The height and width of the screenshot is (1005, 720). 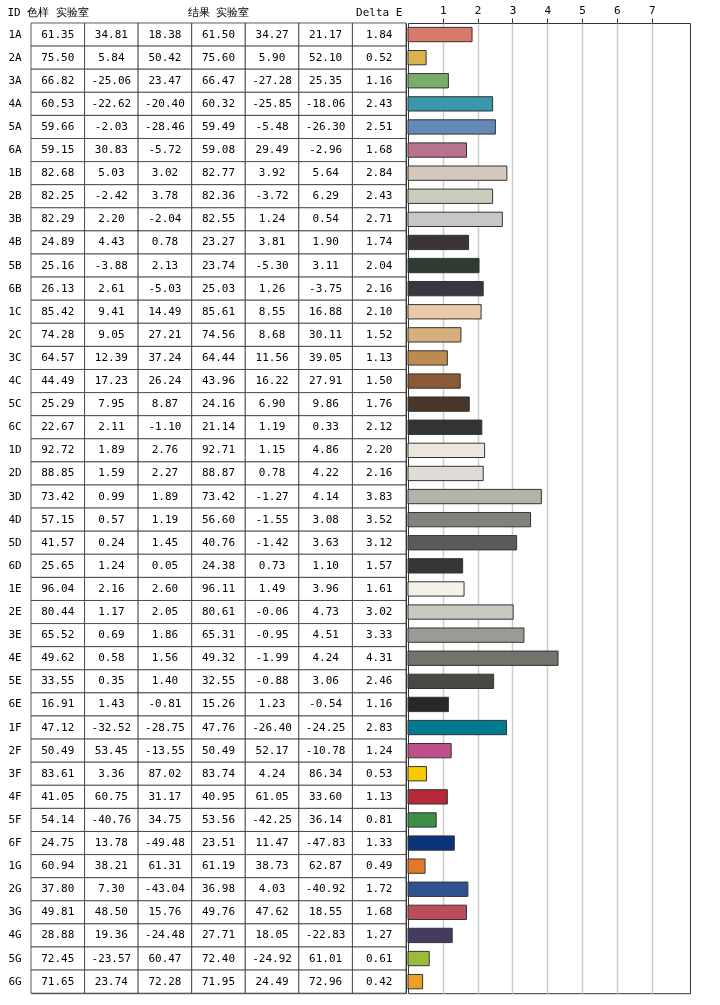 What do you see at coordinates (111, 843) in the screenshot?
I see `data-label: 13.78` at bounding box center [111, 843].